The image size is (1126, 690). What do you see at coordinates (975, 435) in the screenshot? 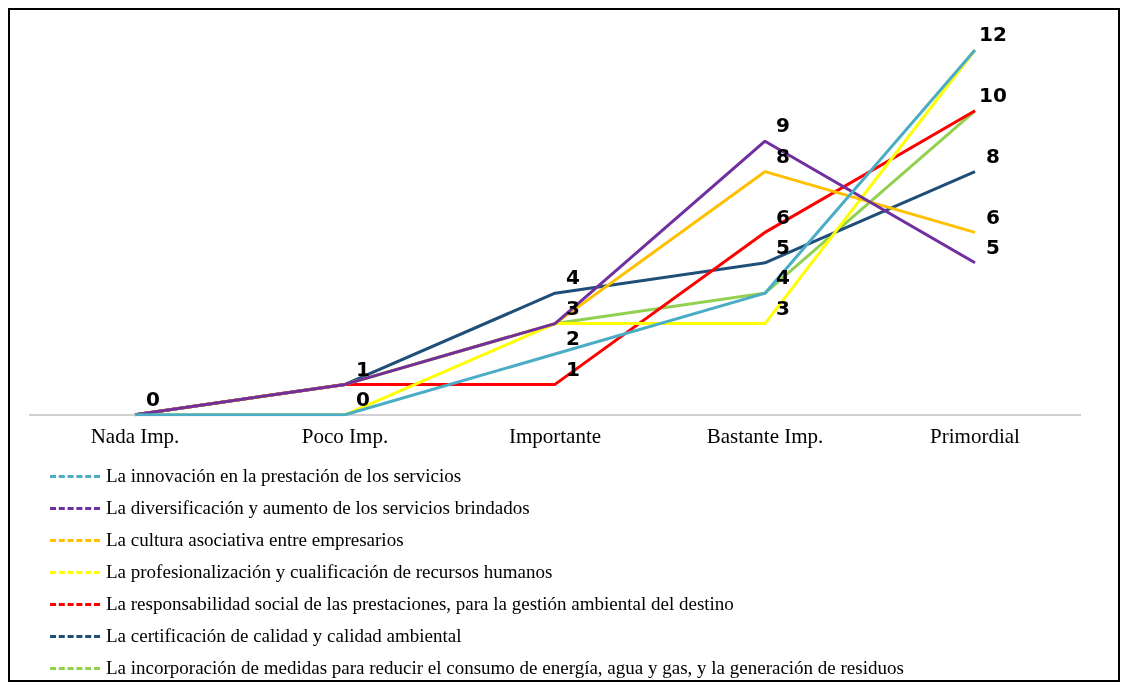
I see `x-tick-label: Primordial` at bounding box center [975, 435].